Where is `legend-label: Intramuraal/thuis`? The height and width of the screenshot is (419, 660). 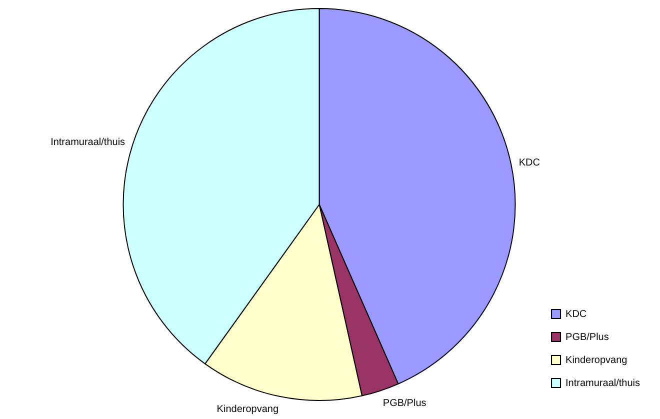
legend-label: Intramuraal/thuis is located at coordinates (603, 383).